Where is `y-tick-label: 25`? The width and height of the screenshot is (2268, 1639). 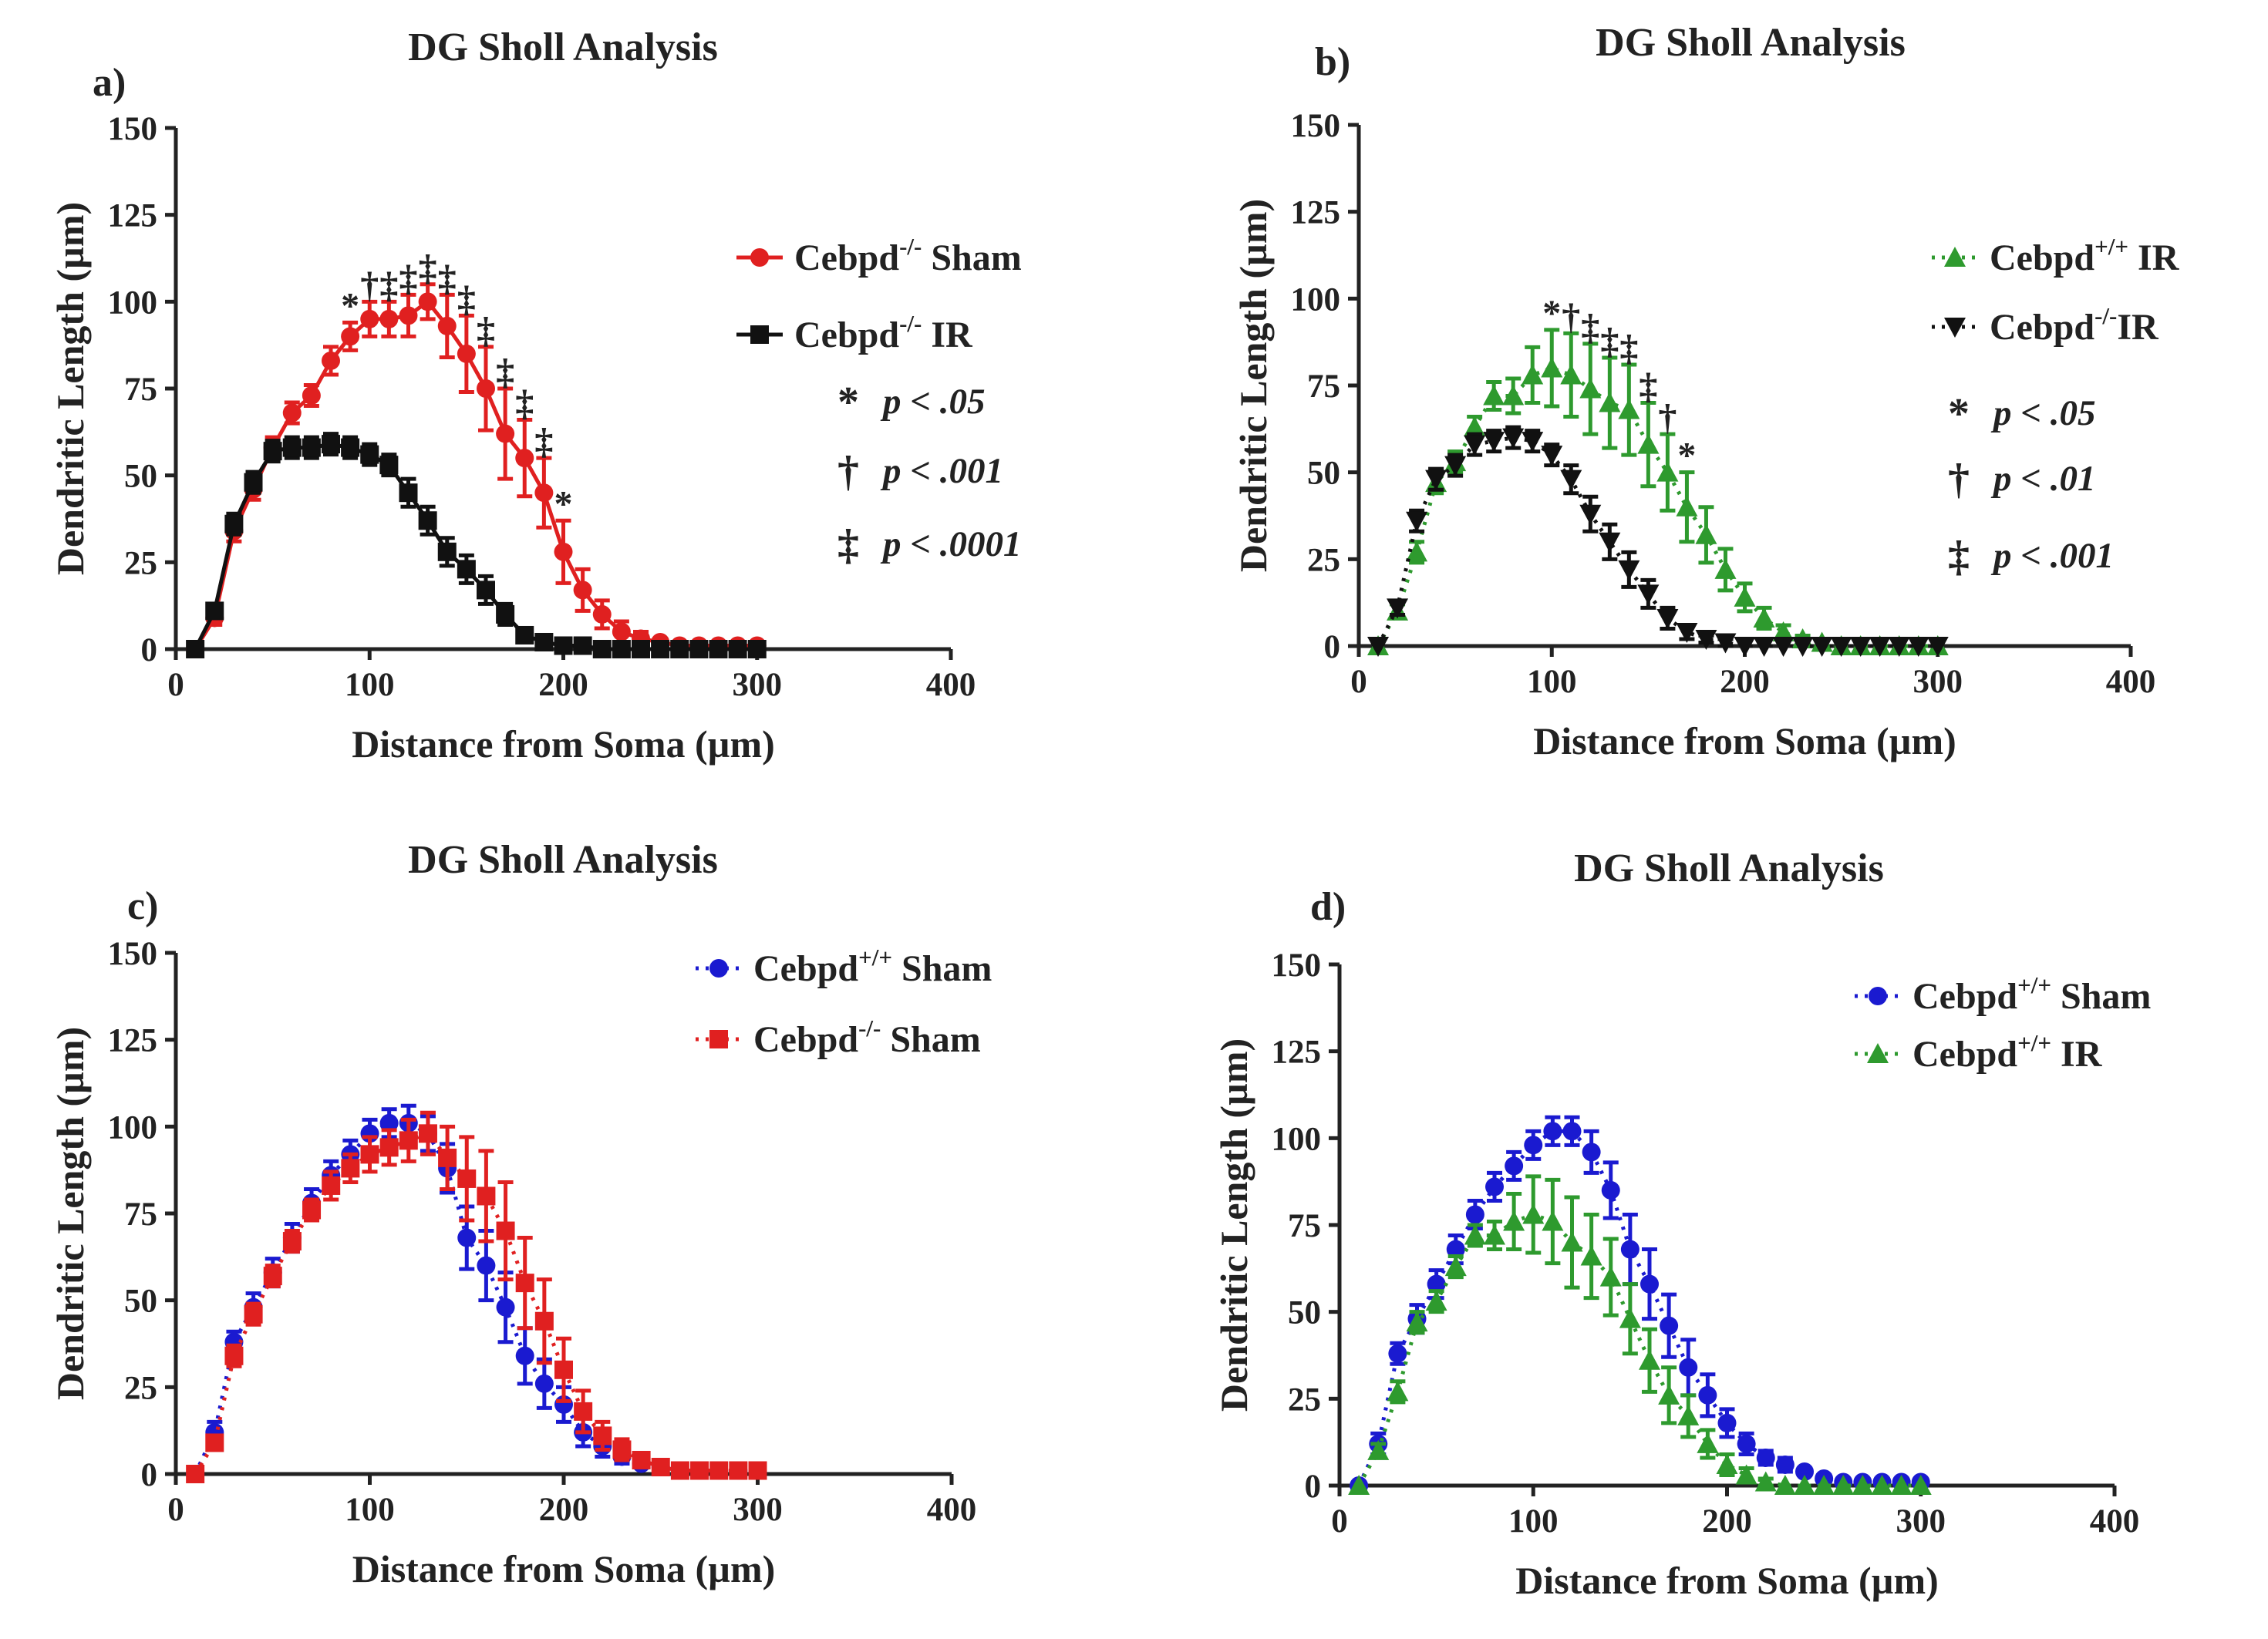
y-tick-label: 25 is located at coordinates (1304, 1400).